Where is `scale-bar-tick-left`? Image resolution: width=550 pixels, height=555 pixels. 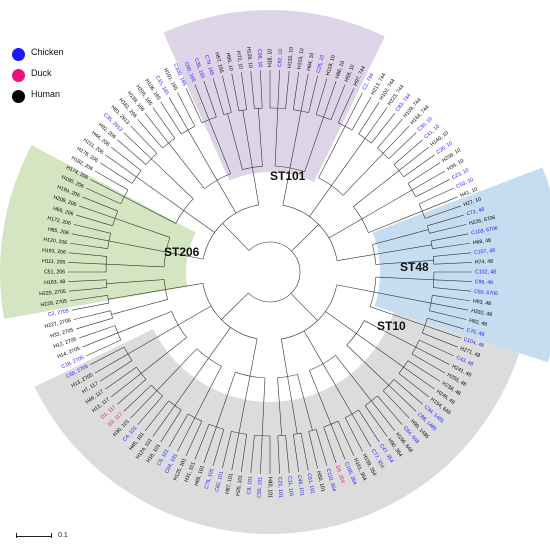
scale-bar-tick-left is located at coordinates (16, 535).